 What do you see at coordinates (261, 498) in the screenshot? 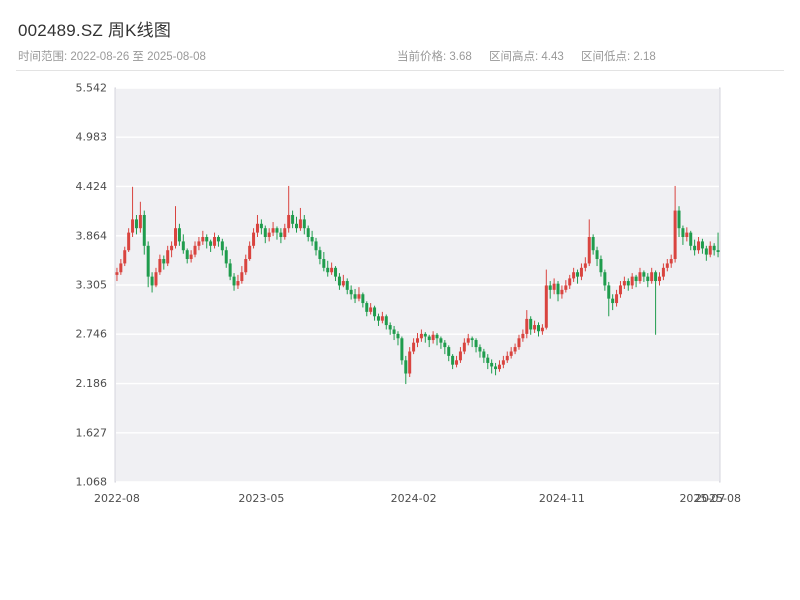
I see `x-tick-label: 2023-05` at bounding box center [261, 498].